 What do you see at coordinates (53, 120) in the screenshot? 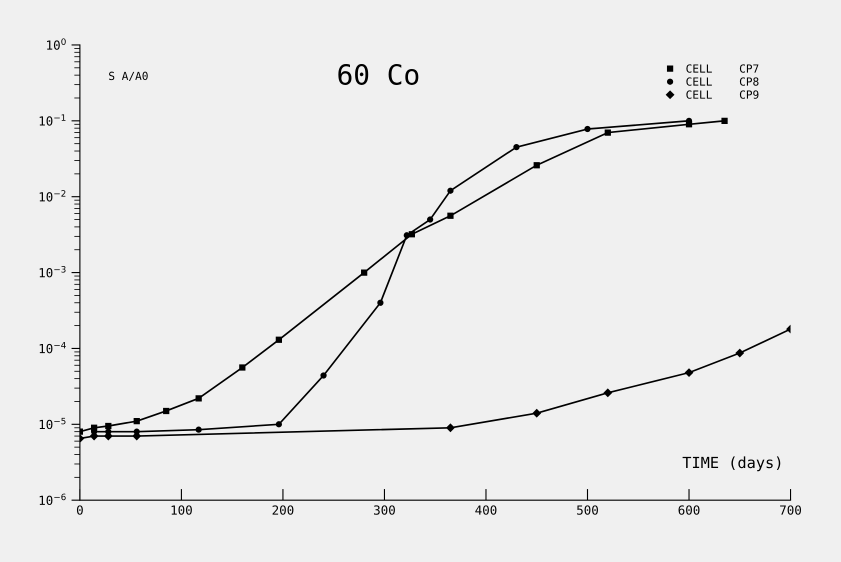
I see `y-tick-label: 10$^{−1}$` at bounding box center [53, 120].